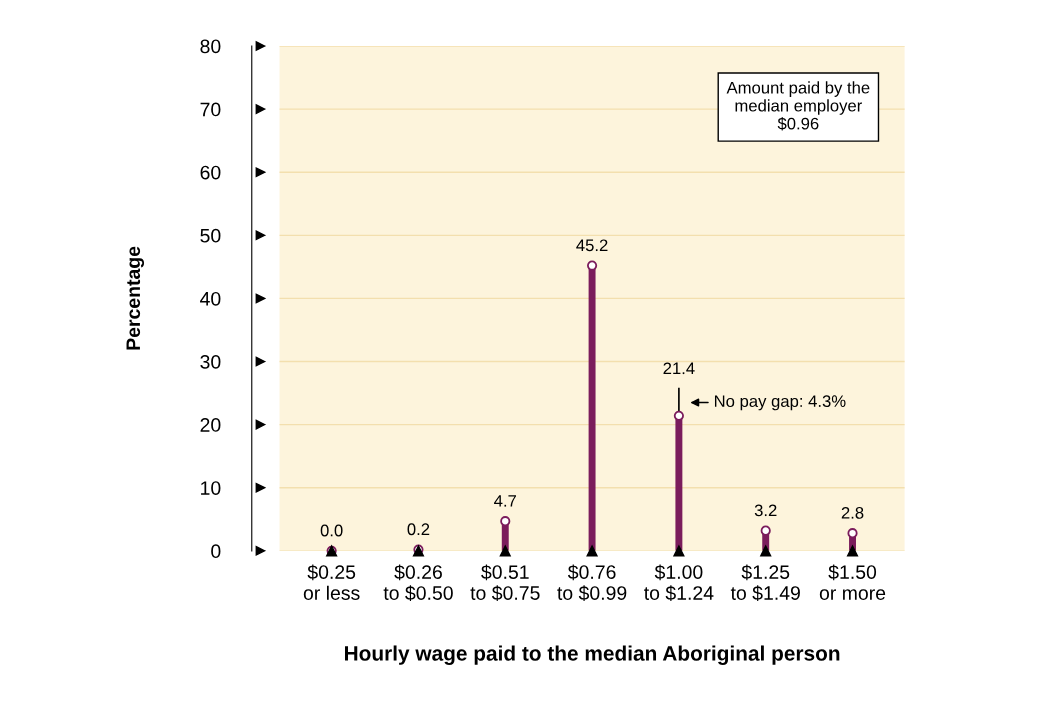 Image resolution: width=1047 pixels, height=708 pixels. What do you see at coordinates (216, 551) in the screenshot?
I see `y-tick-label: 0` at bounding box center [216, 551].